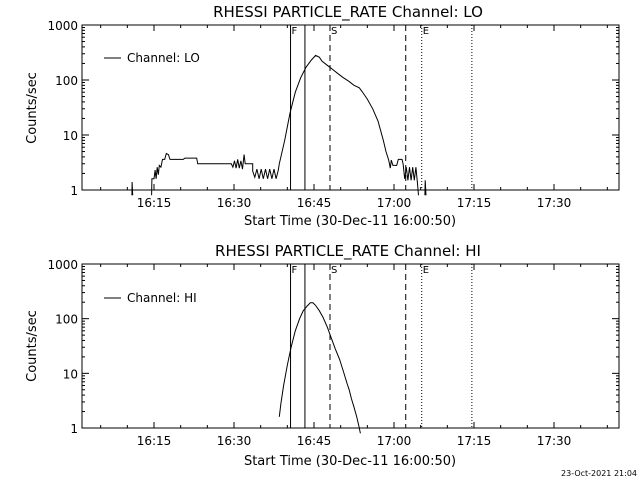  I want to click on chart-title: RHESSI PARTICLE_RATE Channel: HI, so click(348, 251).